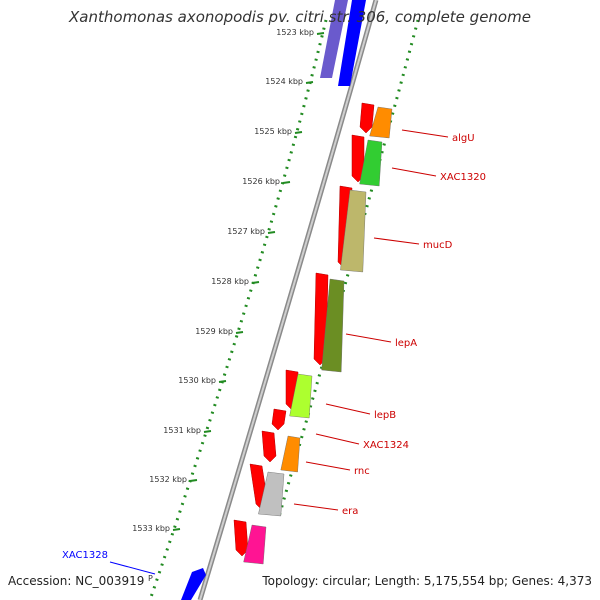 The width and height of the screenshot is (600, 600). I want to click on kbp-tick-label: 1527 kbp, so click(246, 231).